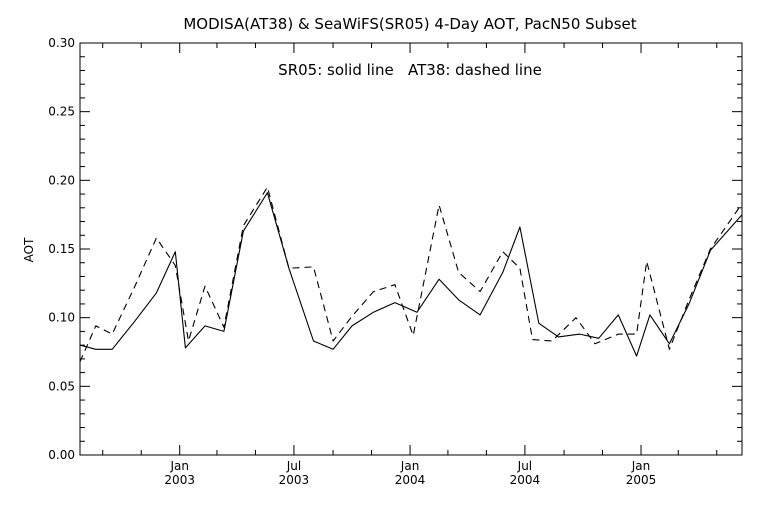 The height and width of the screenshot is (512, 768). What do you see at coordinates (61, 43) in the screenshot?
I see `y-tick-label: 0.30` at bounding box center [61, 43].